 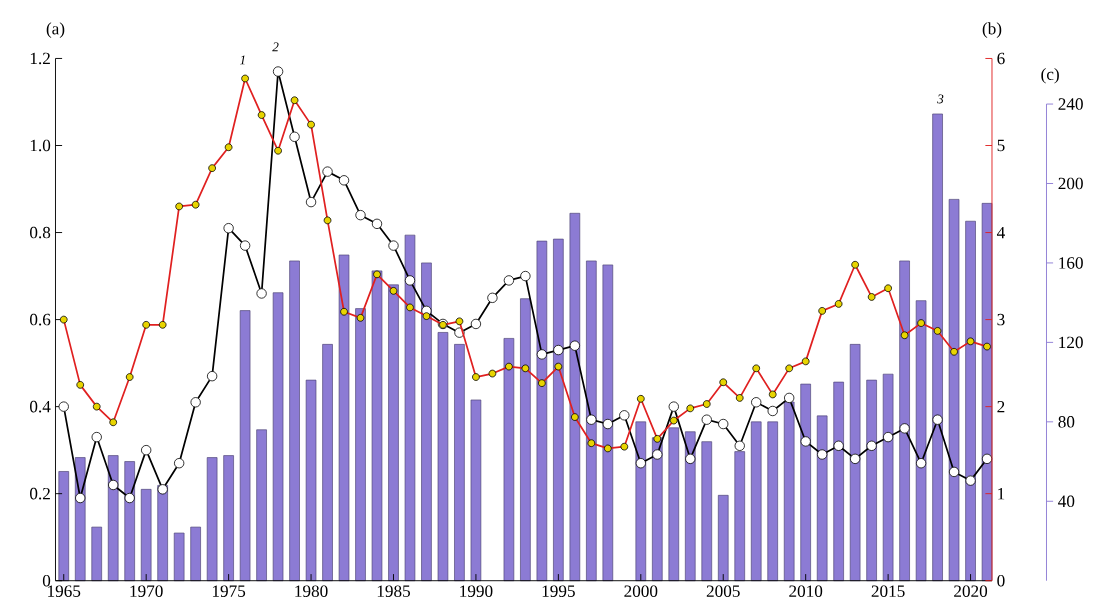 What do you see at coordinates (1001, 319) in the screenshot?
I see `y2-tick-label: 3` at bounding box center [1001, 319].